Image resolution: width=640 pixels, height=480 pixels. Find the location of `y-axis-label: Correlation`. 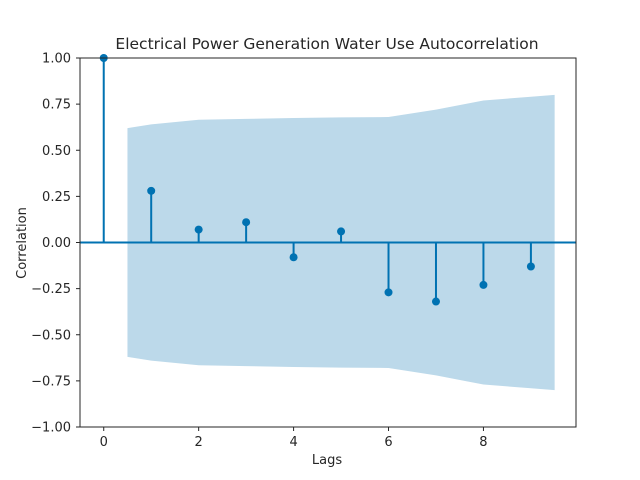

y-axis-label: Correlation is located at coordinates (22, 243).